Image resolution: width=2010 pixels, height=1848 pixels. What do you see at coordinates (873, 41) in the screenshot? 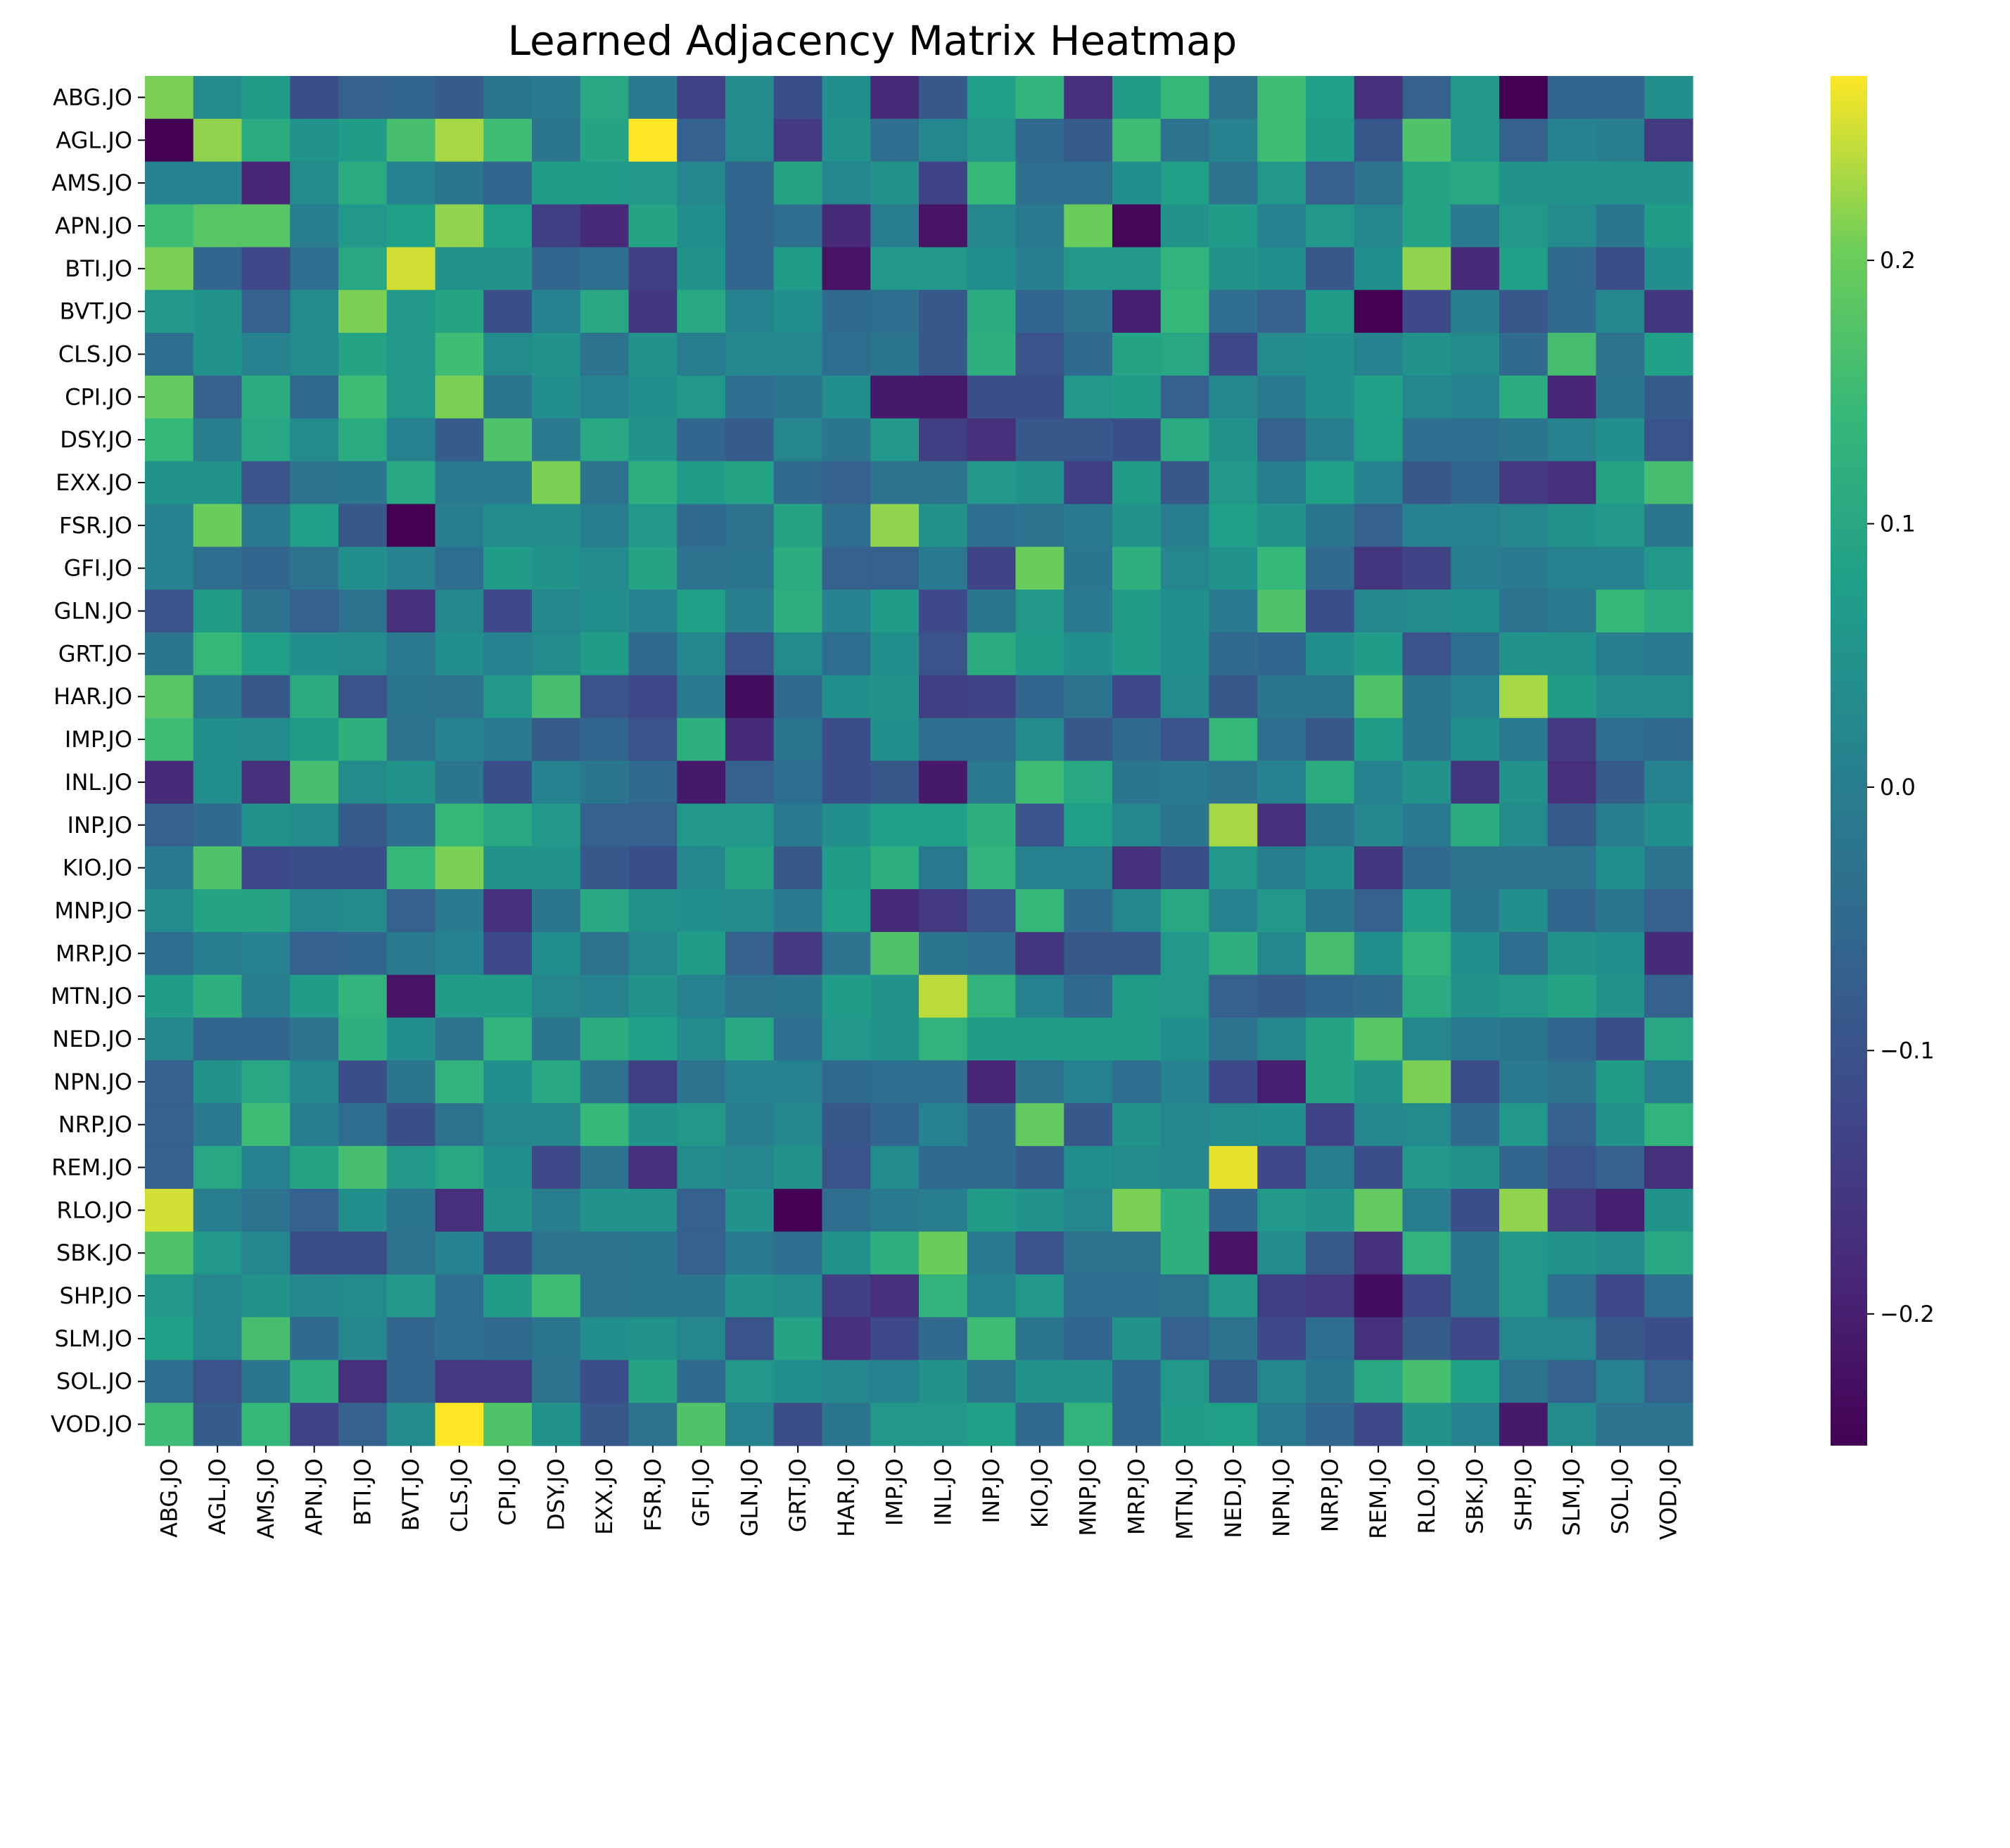
I see `chart-title: Learned Adjacency Matrix Heatmap` at bounding box center [873, 41].